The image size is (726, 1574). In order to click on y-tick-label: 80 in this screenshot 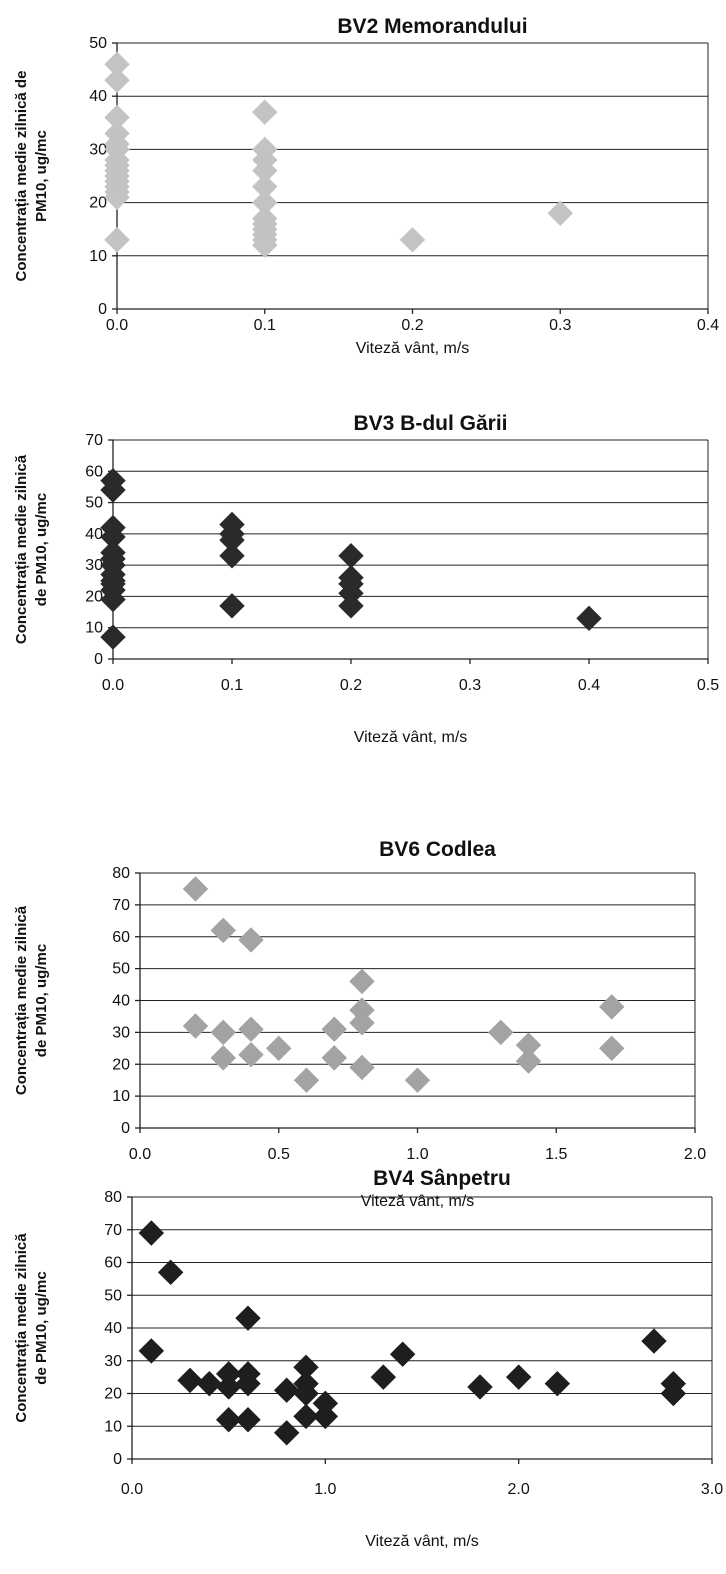, I will do `click(113, 1197)`.